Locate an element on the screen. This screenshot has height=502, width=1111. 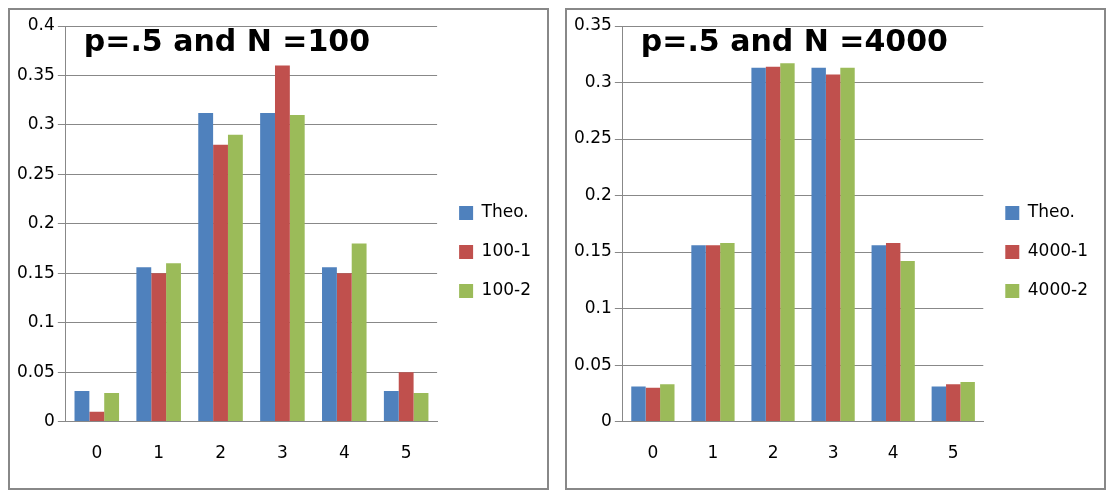
legend-label: 100-2 is located at coordinates (506, 289).